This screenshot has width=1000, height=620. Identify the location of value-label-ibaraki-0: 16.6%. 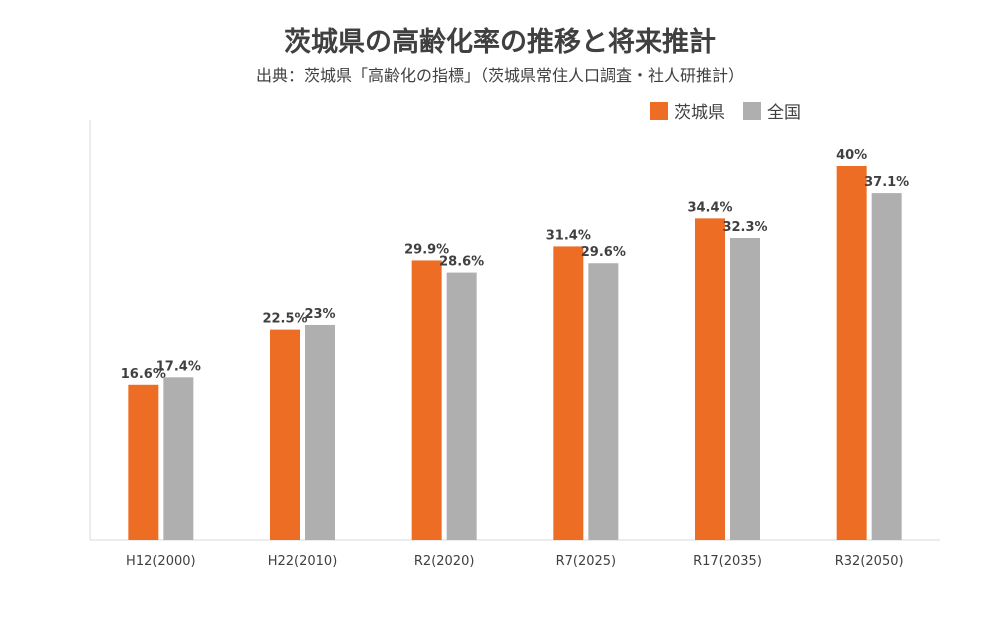
(143, 374).